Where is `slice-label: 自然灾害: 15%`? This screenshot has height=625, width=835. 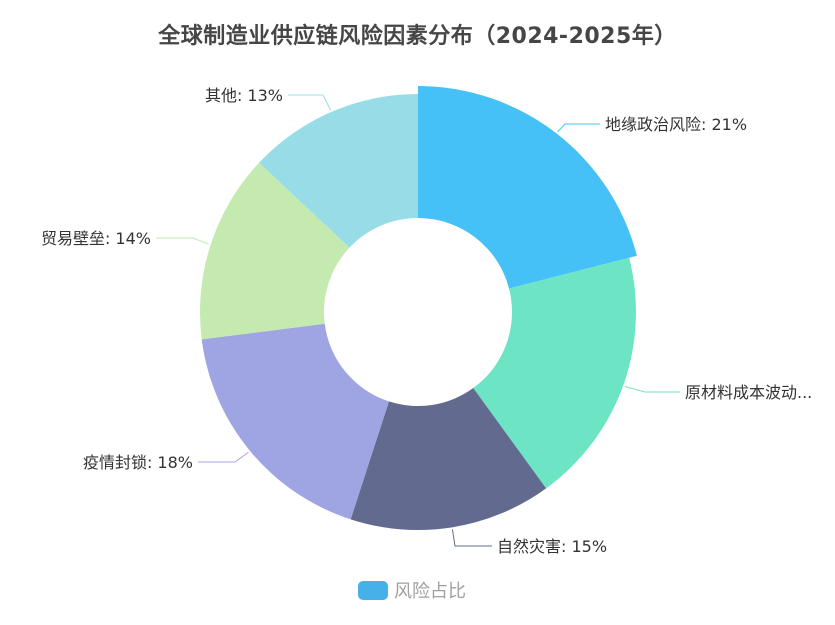
slice-label: 自然灾害: 15% is located at coordinates (552, 546).